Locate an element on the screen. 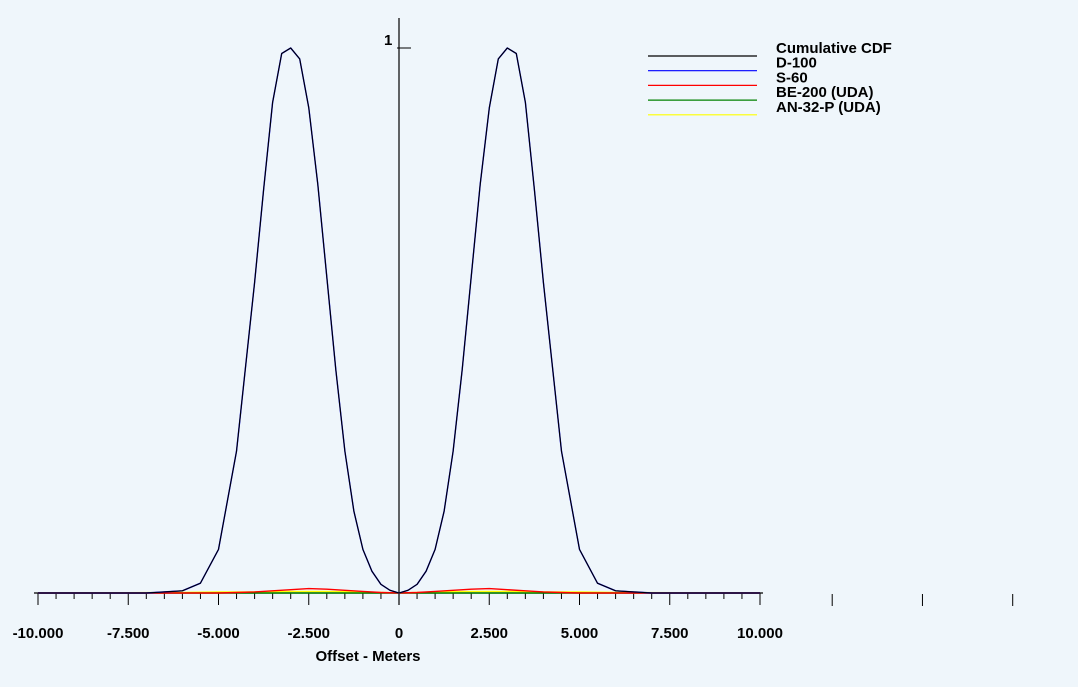  x-tick-label: -10.000 is located at coordinates (38, 633).